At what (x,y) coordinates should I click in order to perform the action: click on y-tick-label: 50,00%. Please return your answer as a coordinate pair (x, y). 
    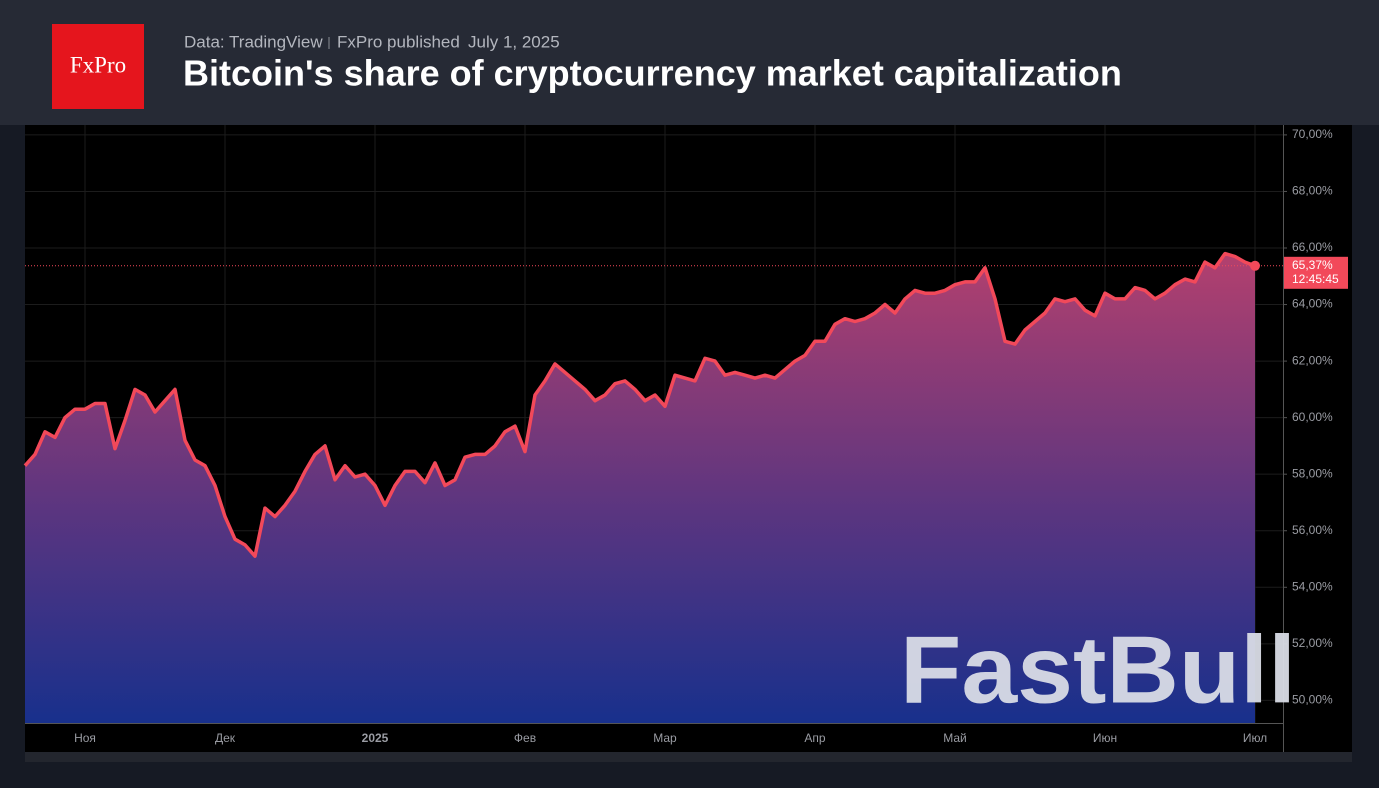
    Looking at the image, I should click on (1312, 700).